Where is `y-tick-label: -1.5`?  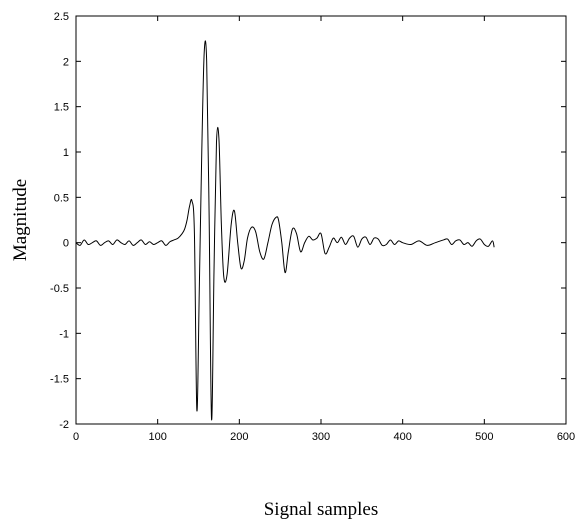 y-tick-label: -1.5 is located at coordinates (59, 380).